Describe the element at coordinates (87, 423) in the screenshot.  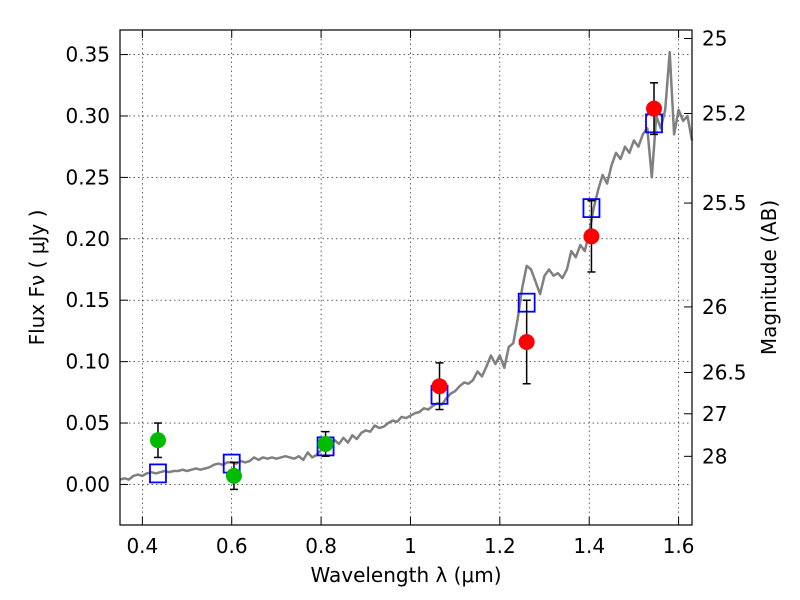
I see `y-tick-label: 0.05` at that location.